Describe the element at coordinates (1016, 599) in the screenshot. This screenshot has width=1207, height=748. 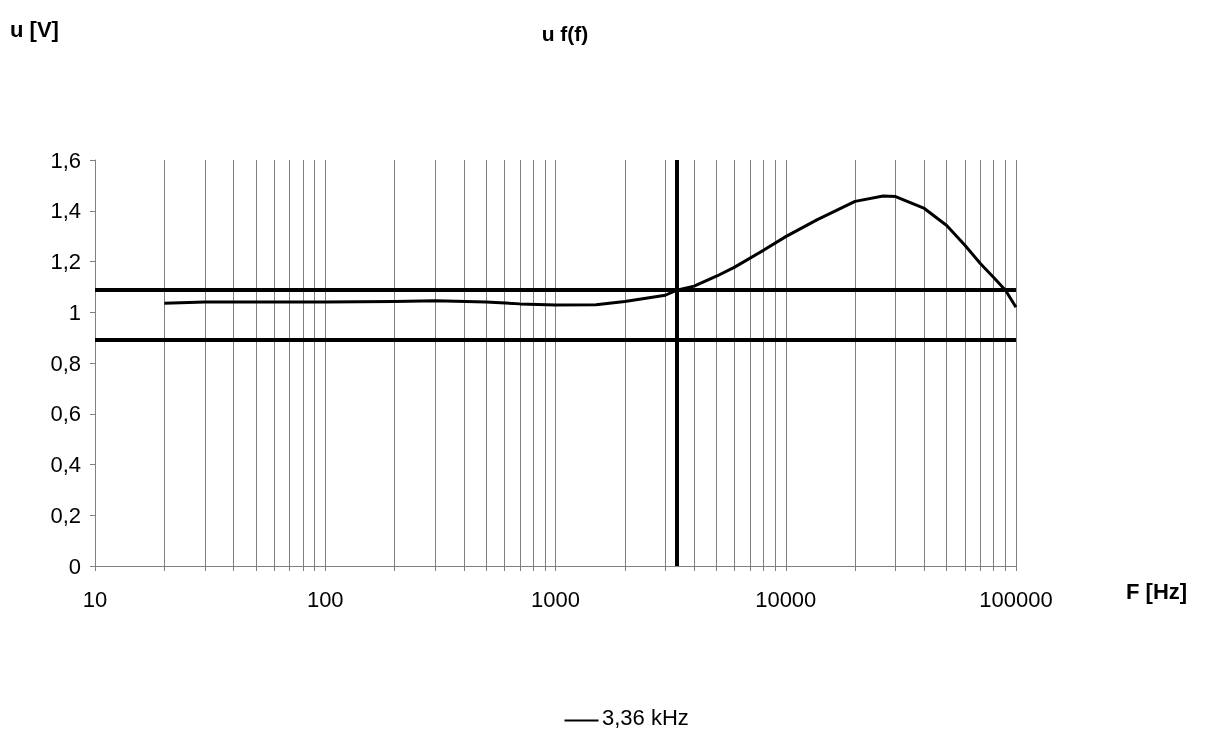
I see `x-tick-label: 100000` at that location.